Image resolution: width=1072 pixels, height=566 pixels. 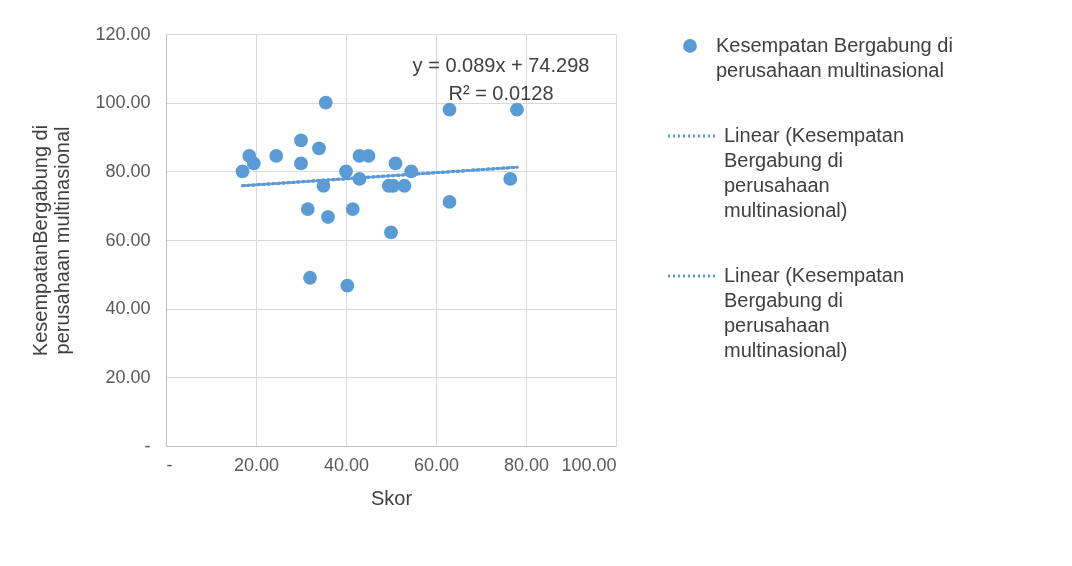 What do you see at coordinates (391, 497) in the screenshot?
I see `x-axis-title: Skor` at bounding box center [391, 497].